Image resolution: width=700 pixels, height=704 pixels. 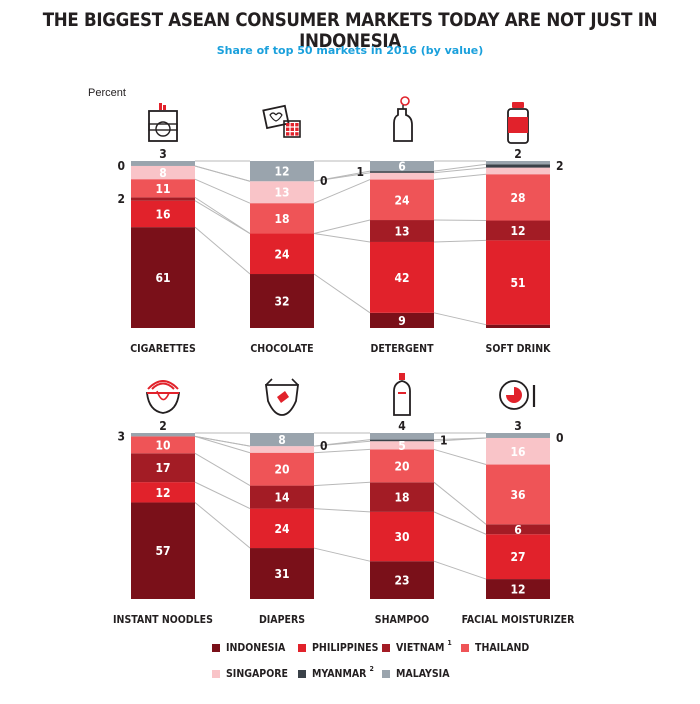 I want to click on data-label: 32, so click(x=281, y=302).